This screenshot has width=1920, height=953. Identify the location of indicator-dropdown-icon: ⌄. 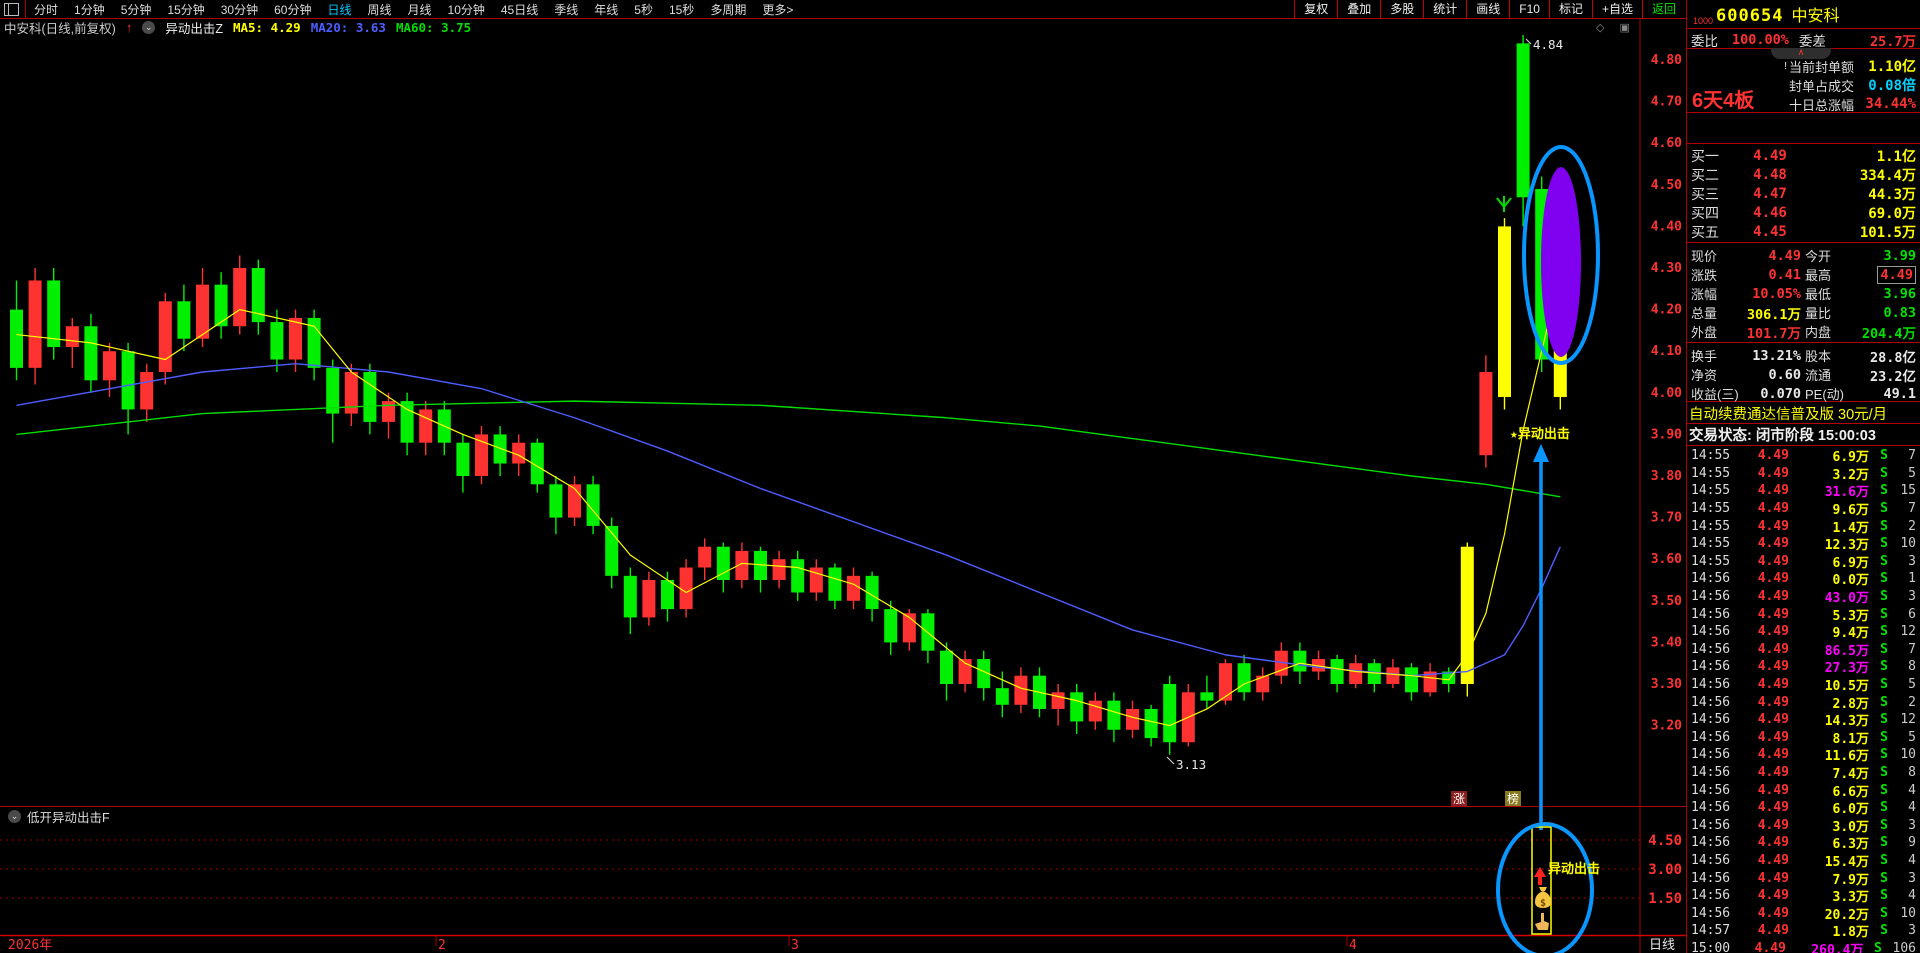
(149, 27).